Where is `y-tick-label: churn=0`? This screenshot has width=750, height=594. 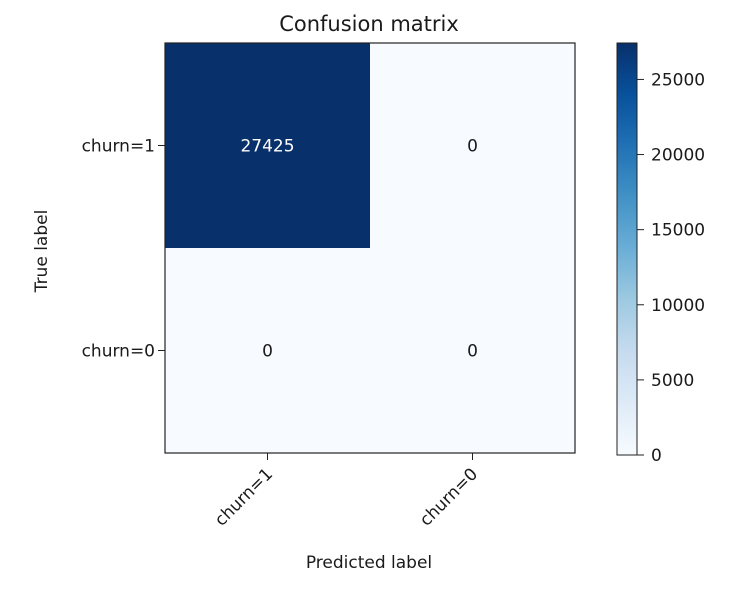 y-tick-label: churn=0 is located at coordinates (118, 352).